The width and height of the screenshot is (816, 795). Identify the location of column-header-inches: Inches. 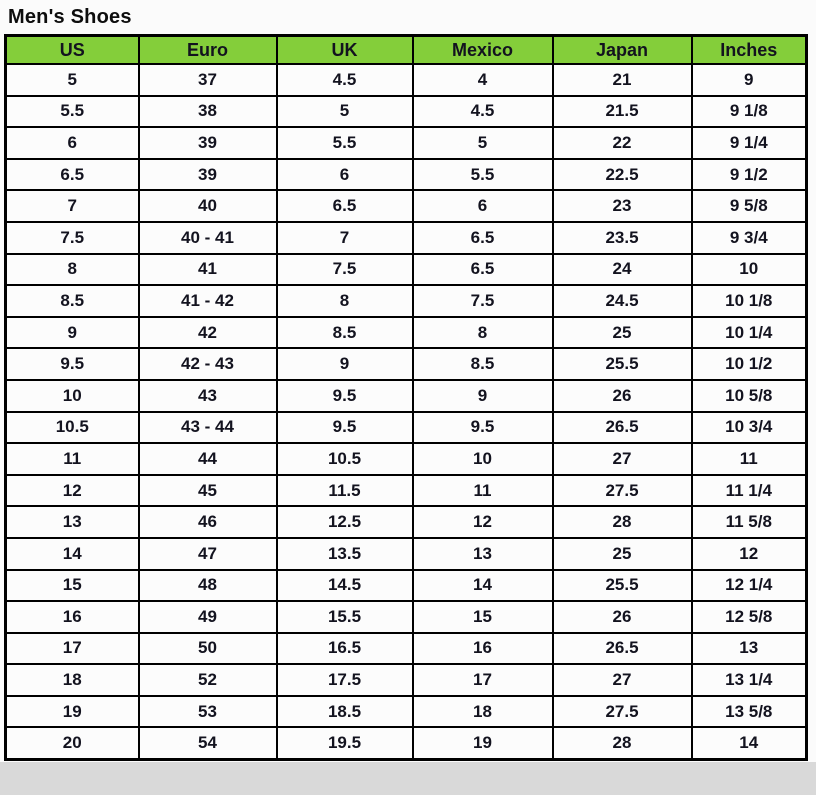
(749, 49).